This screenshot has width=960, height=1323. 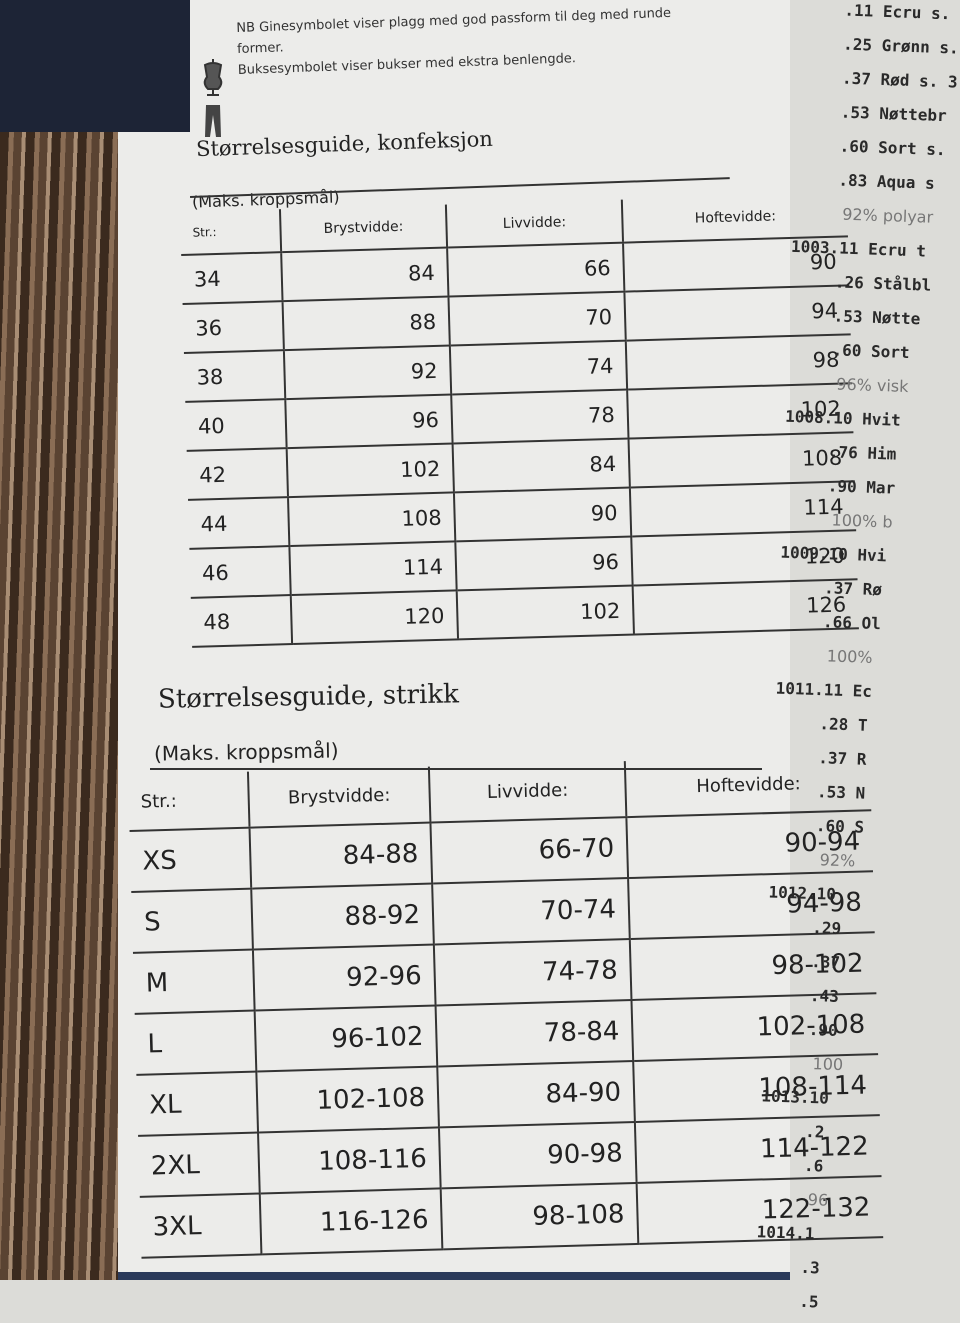 I want to click on cell: 66, so click(x=536, y=269).